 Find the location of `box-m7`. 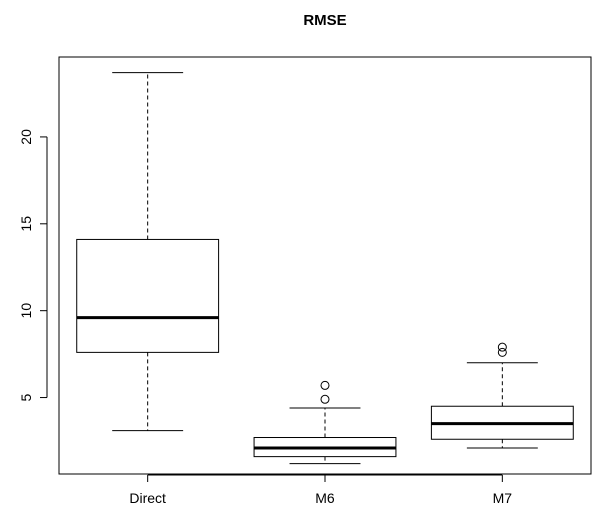

box-m7 is located at coordinates (502, 395).